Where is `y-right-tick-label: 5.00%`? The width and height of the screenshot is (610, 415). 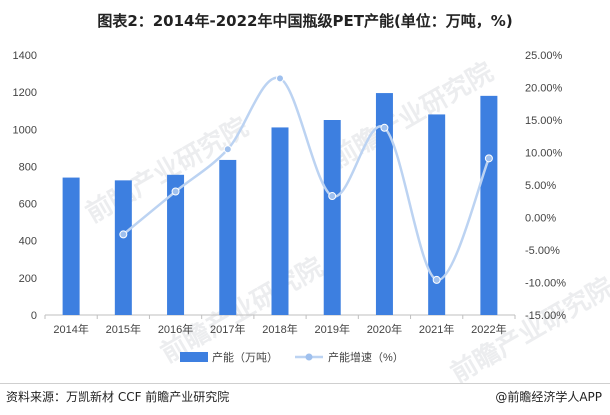 y-right-tick-label: 5.00% is located at coordinates (540, 186).